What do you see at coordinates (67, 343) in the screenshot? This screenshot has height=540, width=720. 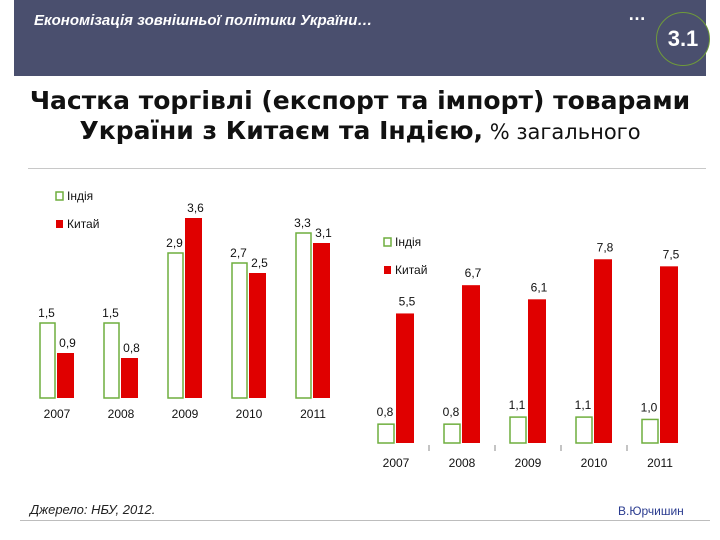 I see `label-china-2007: 0,9` at bounding box center [67, 343].